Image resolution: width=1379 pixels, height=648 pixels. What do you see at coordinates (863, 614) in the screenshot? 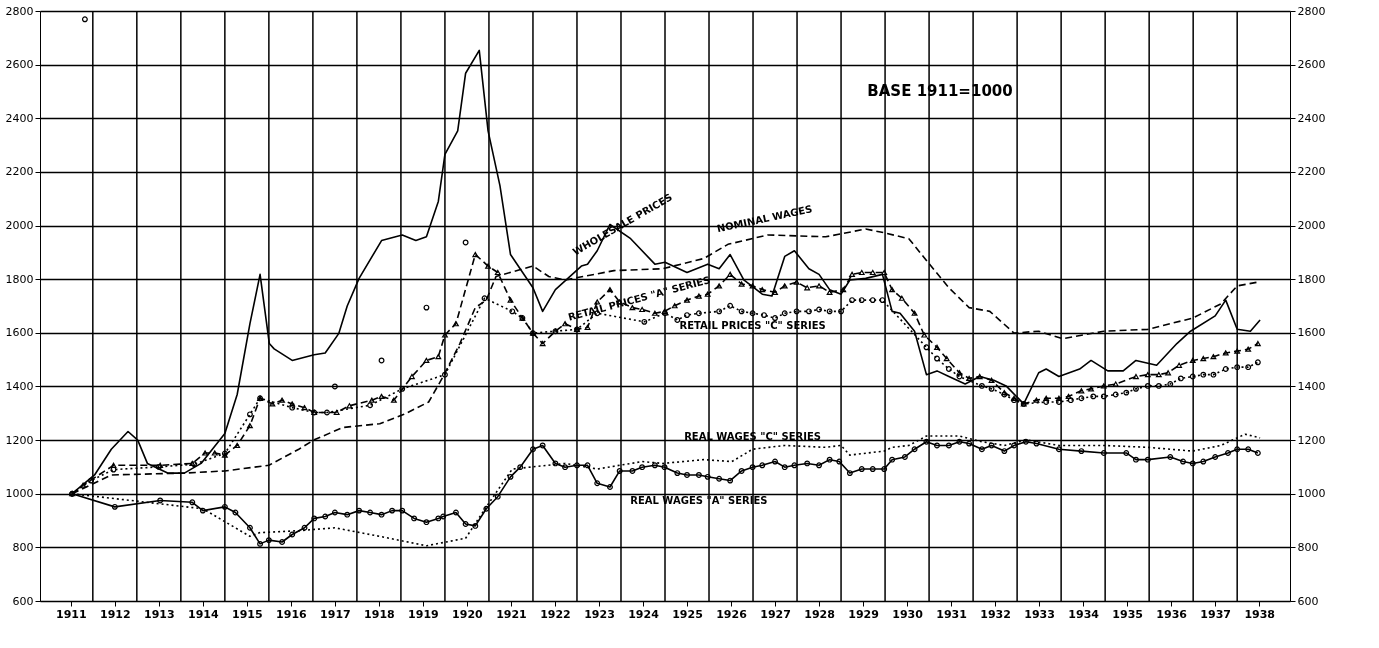
I see `x-tick-label: 1929` at bounding box center [863, 614].